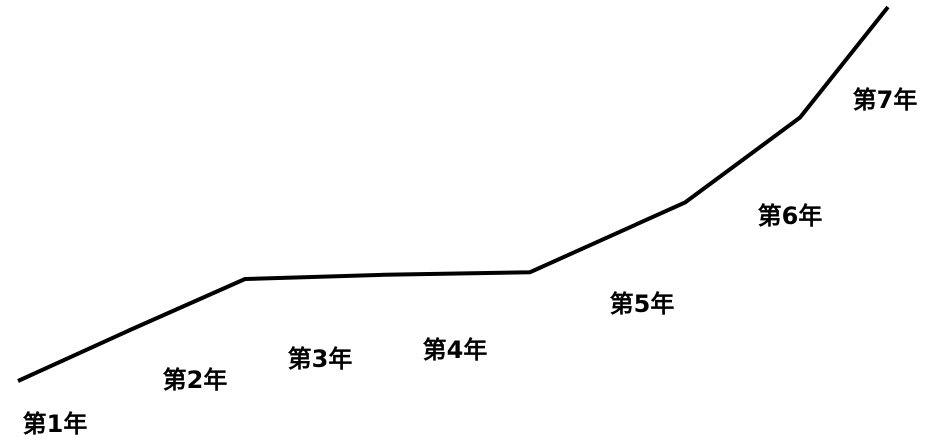 This screenshot has height=445, width=933. What do you see at coordinates (195, 380) in the screenshot?
I see `year-label-2: 第2年` at bounding box center [195, 380].